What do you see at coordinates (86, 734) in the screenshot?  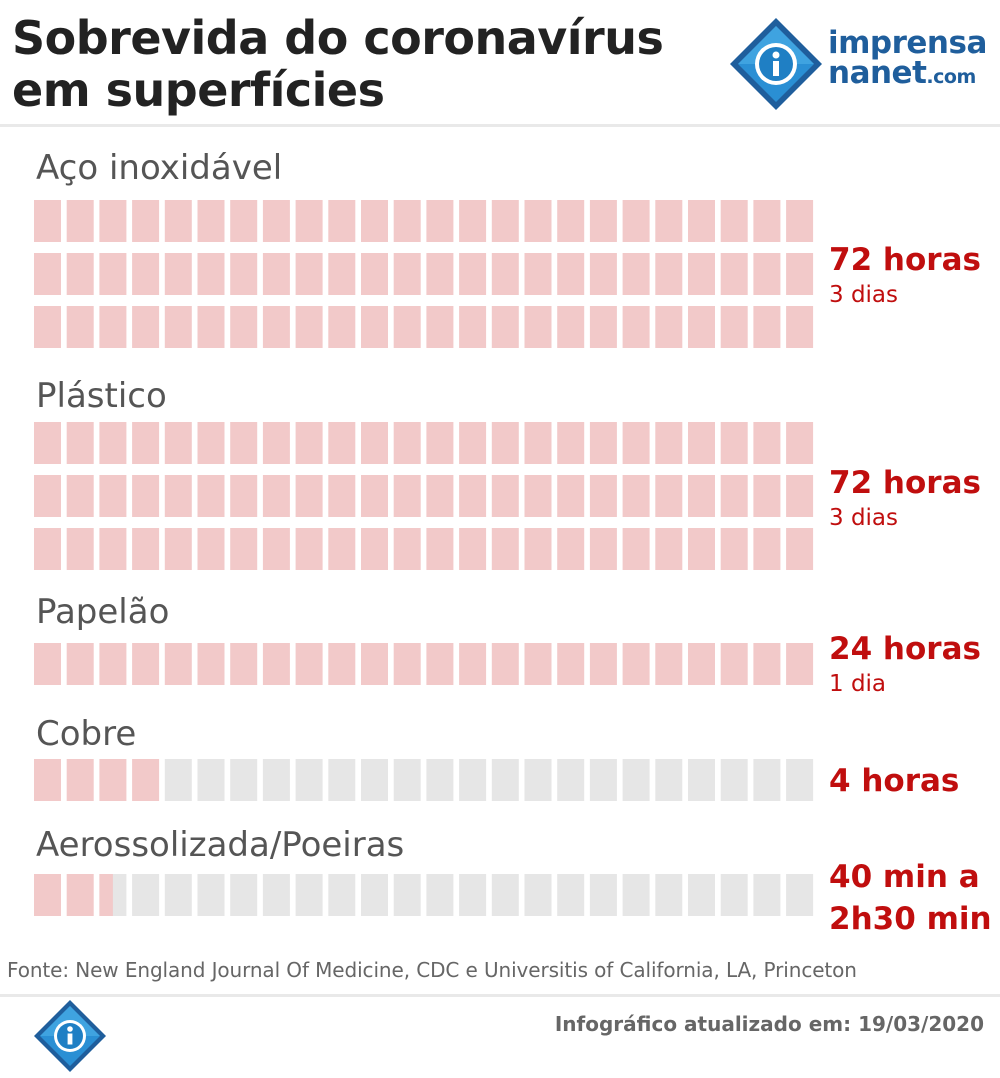 I see `category-label-cobre: Cobre` at bounding box center [86, 734].